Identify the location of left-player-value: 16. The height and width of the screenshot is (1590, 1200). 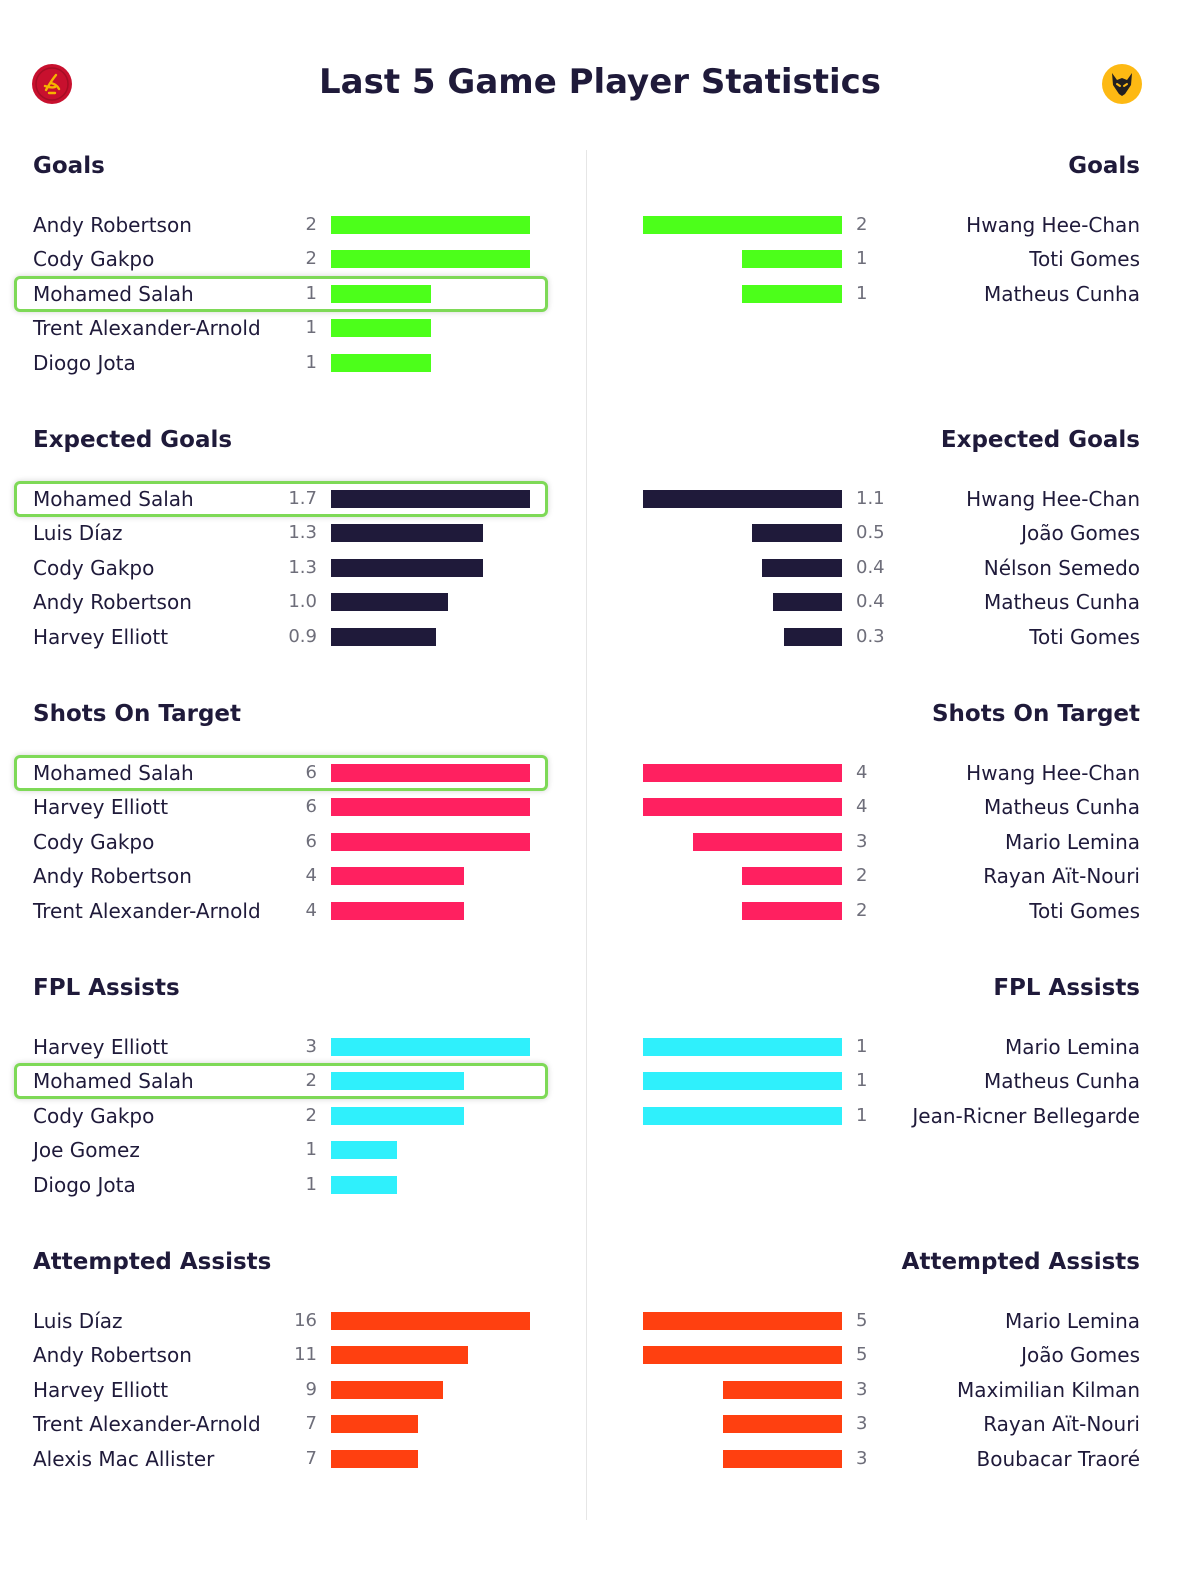
(305, 1320).